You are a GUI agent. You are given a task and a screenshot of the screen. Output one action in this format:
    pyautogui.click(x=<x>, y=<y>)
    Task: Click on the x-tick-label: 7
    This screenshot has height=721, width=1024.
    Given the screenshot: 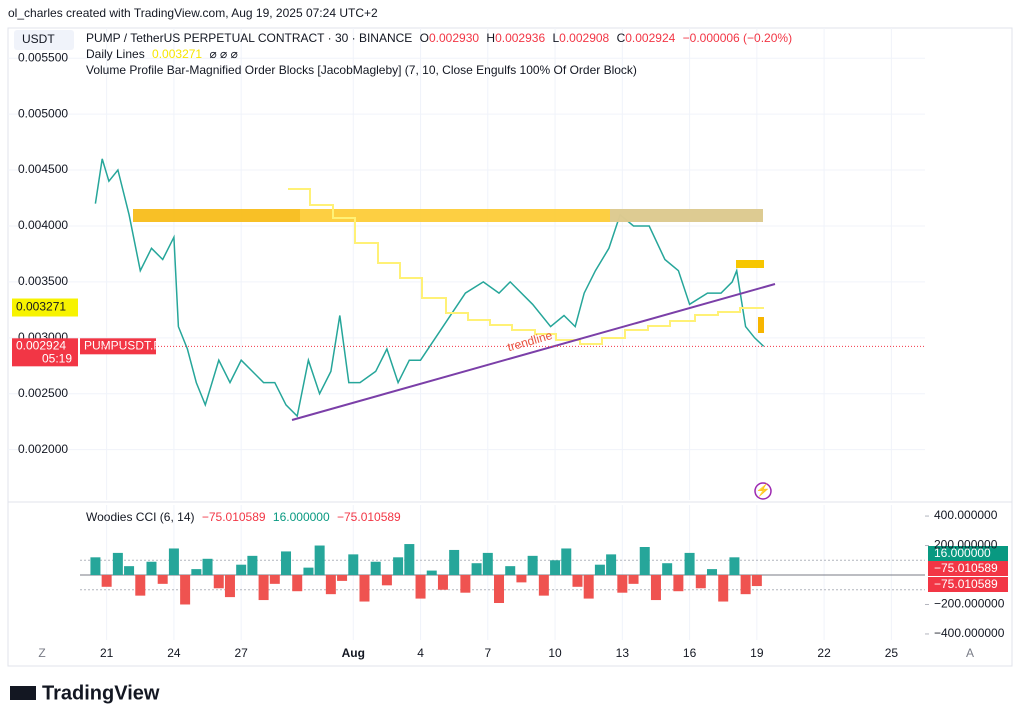 What is the action you would take?
    pyautogui.click(x=487, y=653)
    